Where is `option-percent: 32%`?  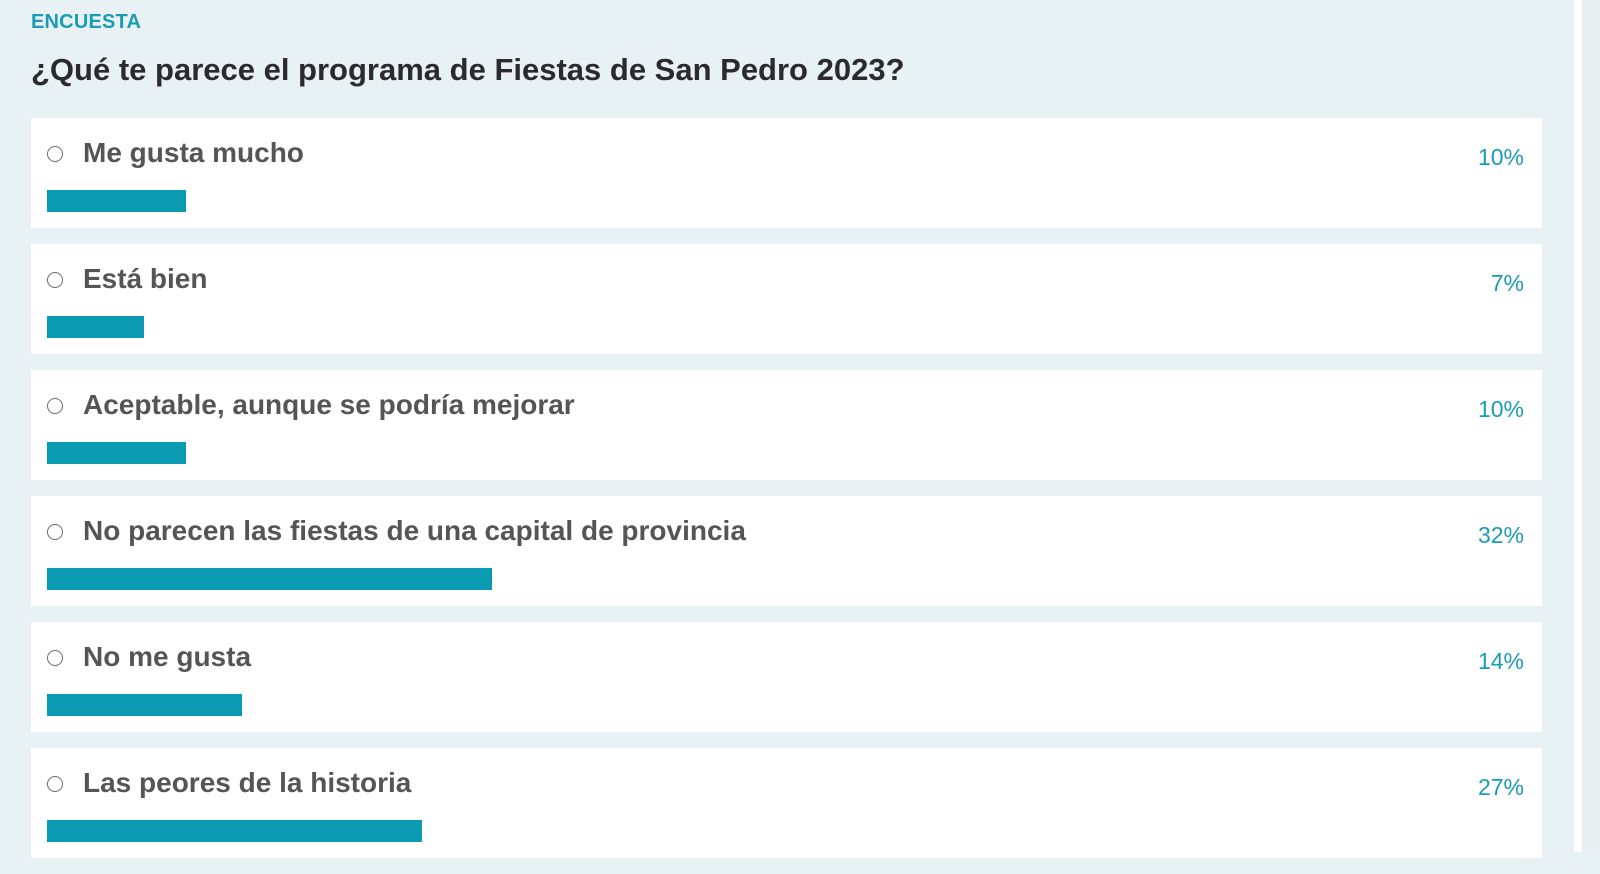
option-percent: 32% is located at coordinates (1500, 535).